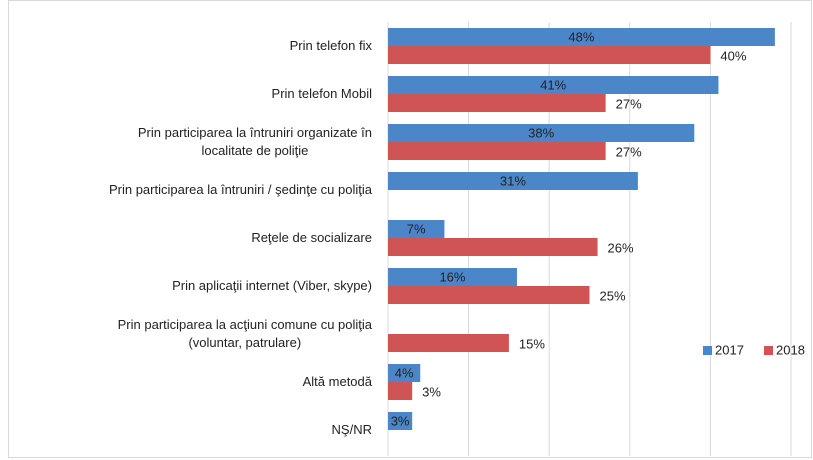 This screenshot has width=813, height=460. I want to click on legend-label: 2018, so click(790, 349).